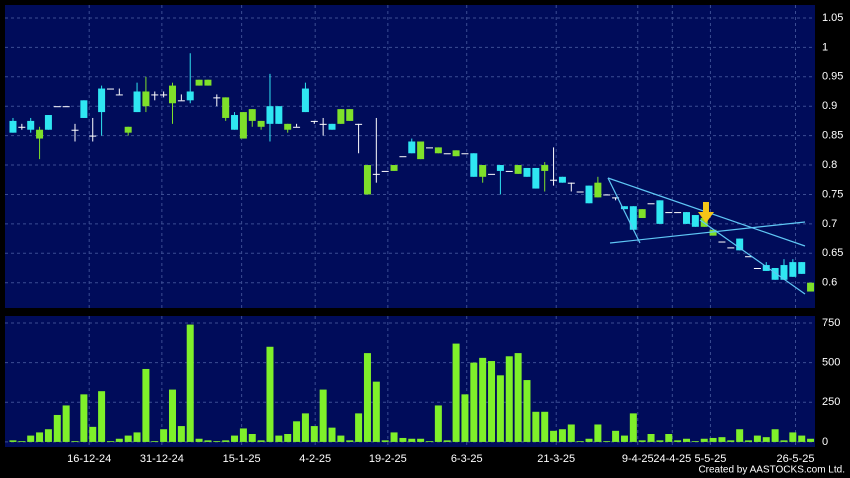 This screenshot has height=478, width=850. Describe the element at coordinates (832, 77) in the screenshot. I see `y-tick-label: 0.95` at that location.